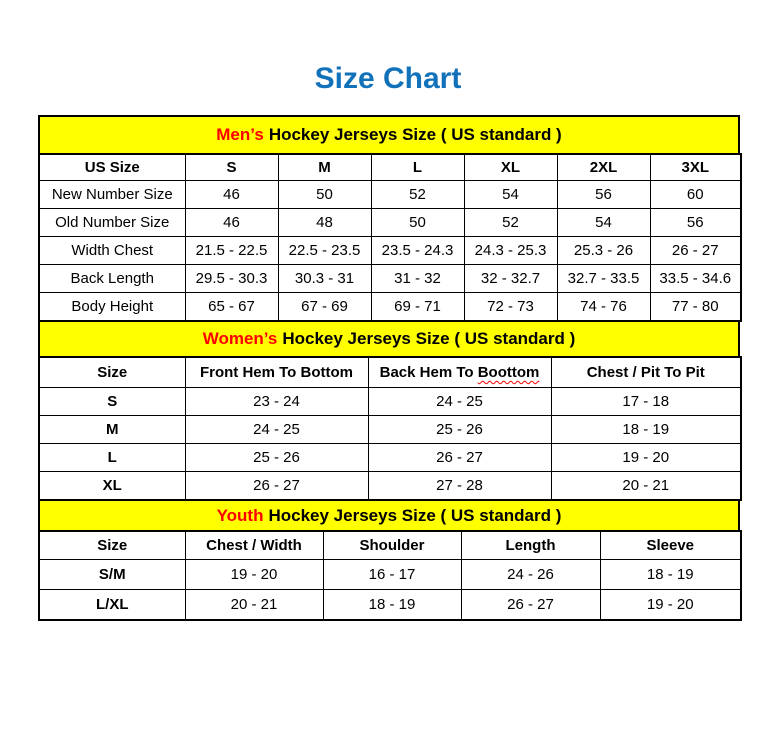 Image resolution: width=776 pixels, height=754 pixels. What do you see at coordinates (417, 194) in the screenshot?
I see `table-cell: 52` at bounding box center [417, 194].